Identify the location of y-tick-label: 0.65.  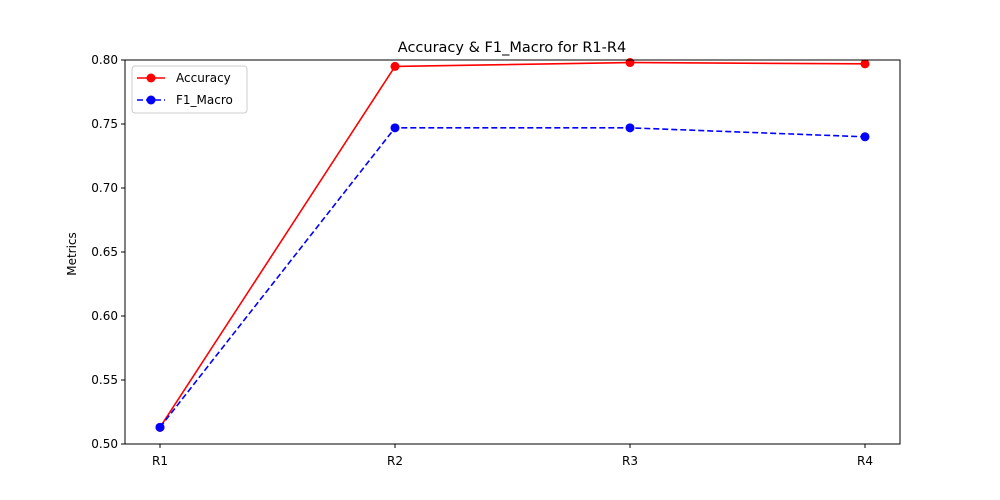
(104, 252).